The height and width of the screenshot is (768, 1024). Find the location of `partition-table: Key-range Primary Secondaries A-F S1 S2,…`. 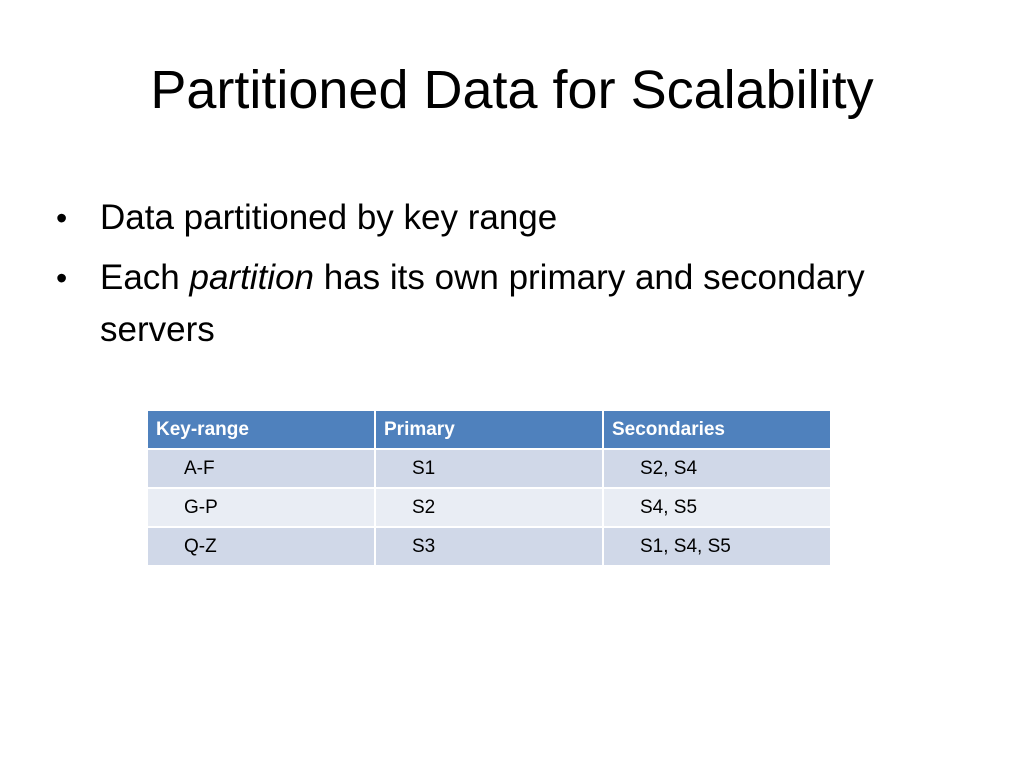

partition-table: Key-range Primary Secondaries A-F S1 S2,… is located at coordinates (489, 488).